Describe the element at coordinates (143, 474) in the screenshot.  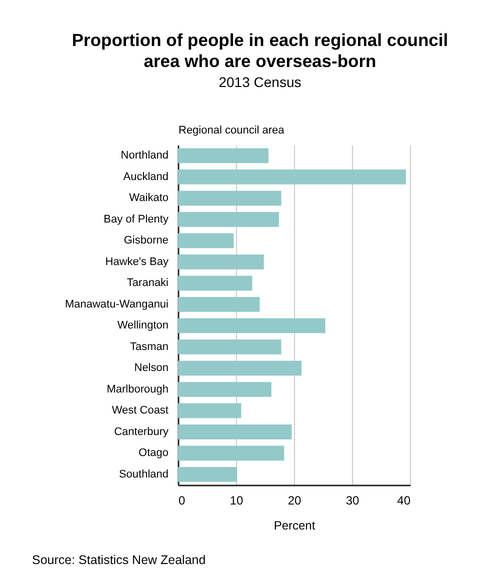
I see `y-tick-label: Southland` at that location.